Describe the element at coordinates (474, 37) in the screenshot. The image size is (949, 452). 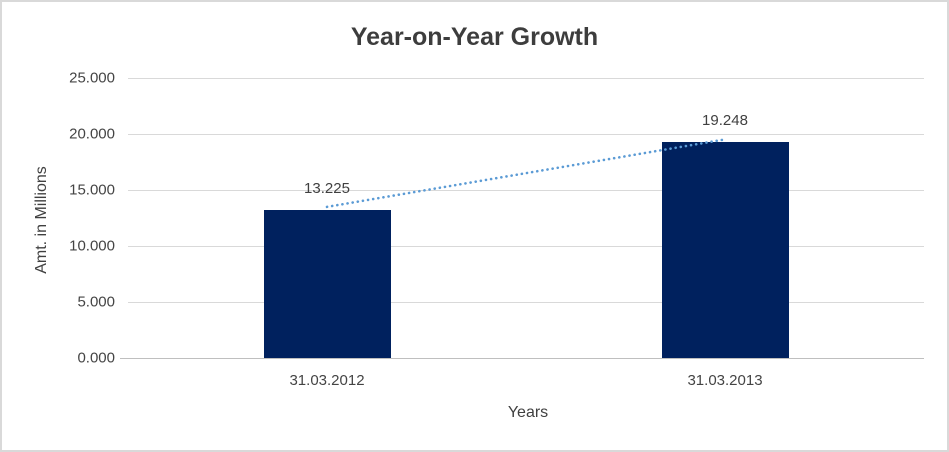
I see `chart-title: Year-on-Year Growth` at that location.